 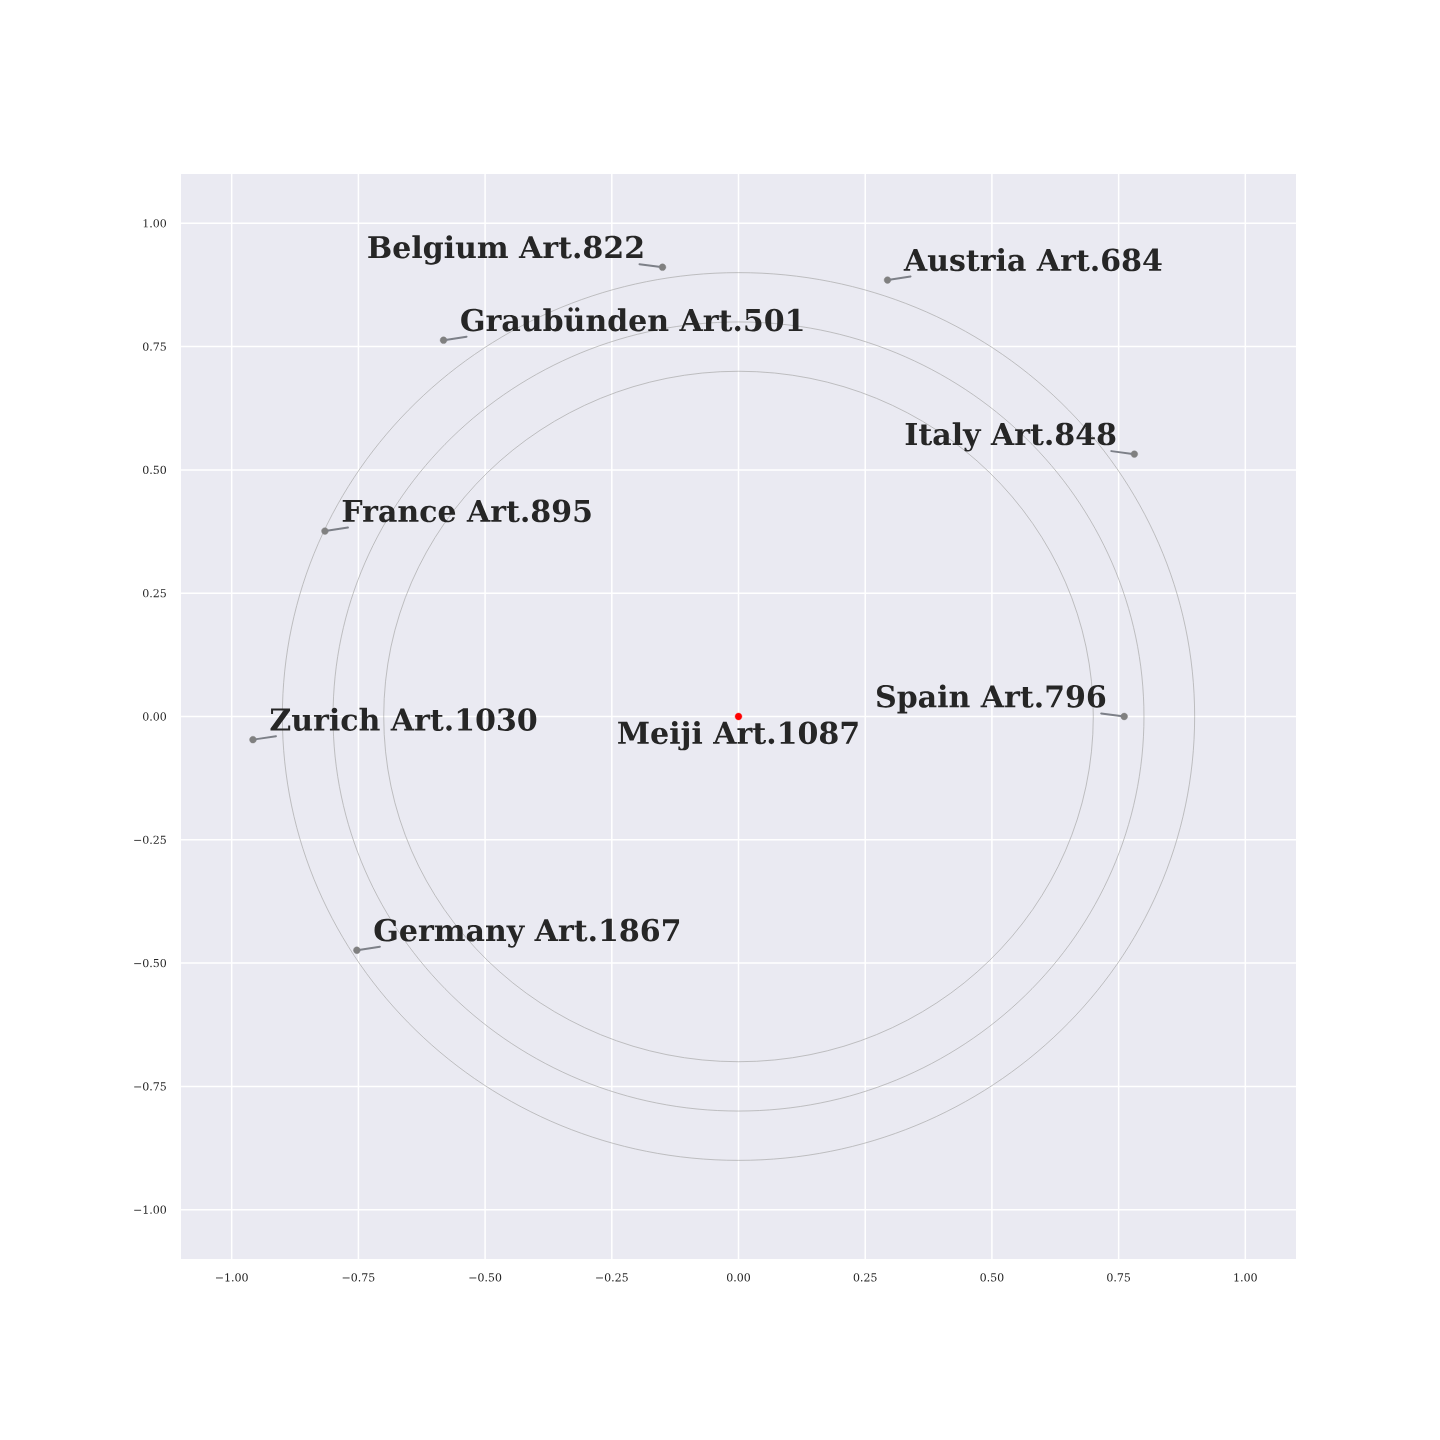 What do you see at coordinates (403, 719) in the screenshot?
I see `annotation: Zurich Art.1030` at bounding box center [403, 719].